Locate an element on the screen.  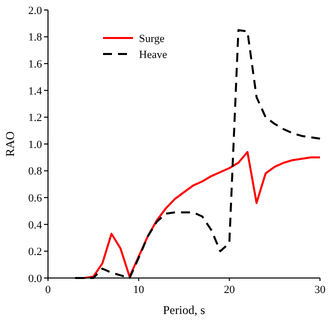
y-tick-label: 0.4 is located at coordinates (35, 225).